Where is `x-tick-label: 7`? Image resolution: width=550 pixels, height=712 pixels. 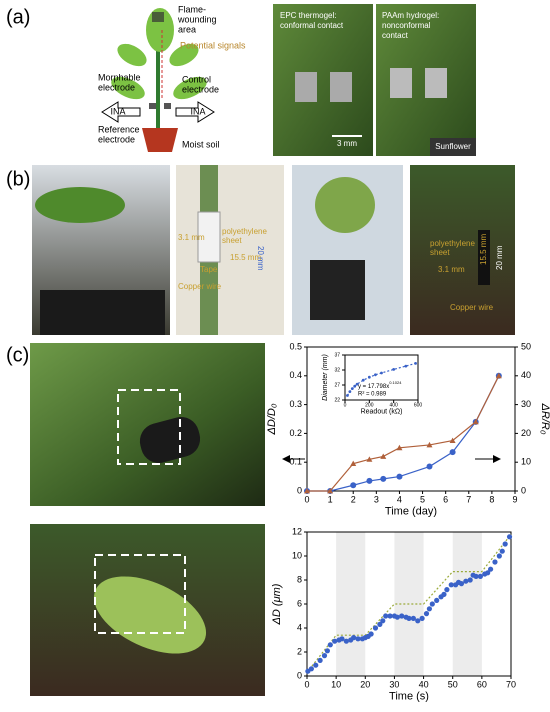 x-tick-label: 7 is located at coordinates (468, 499).